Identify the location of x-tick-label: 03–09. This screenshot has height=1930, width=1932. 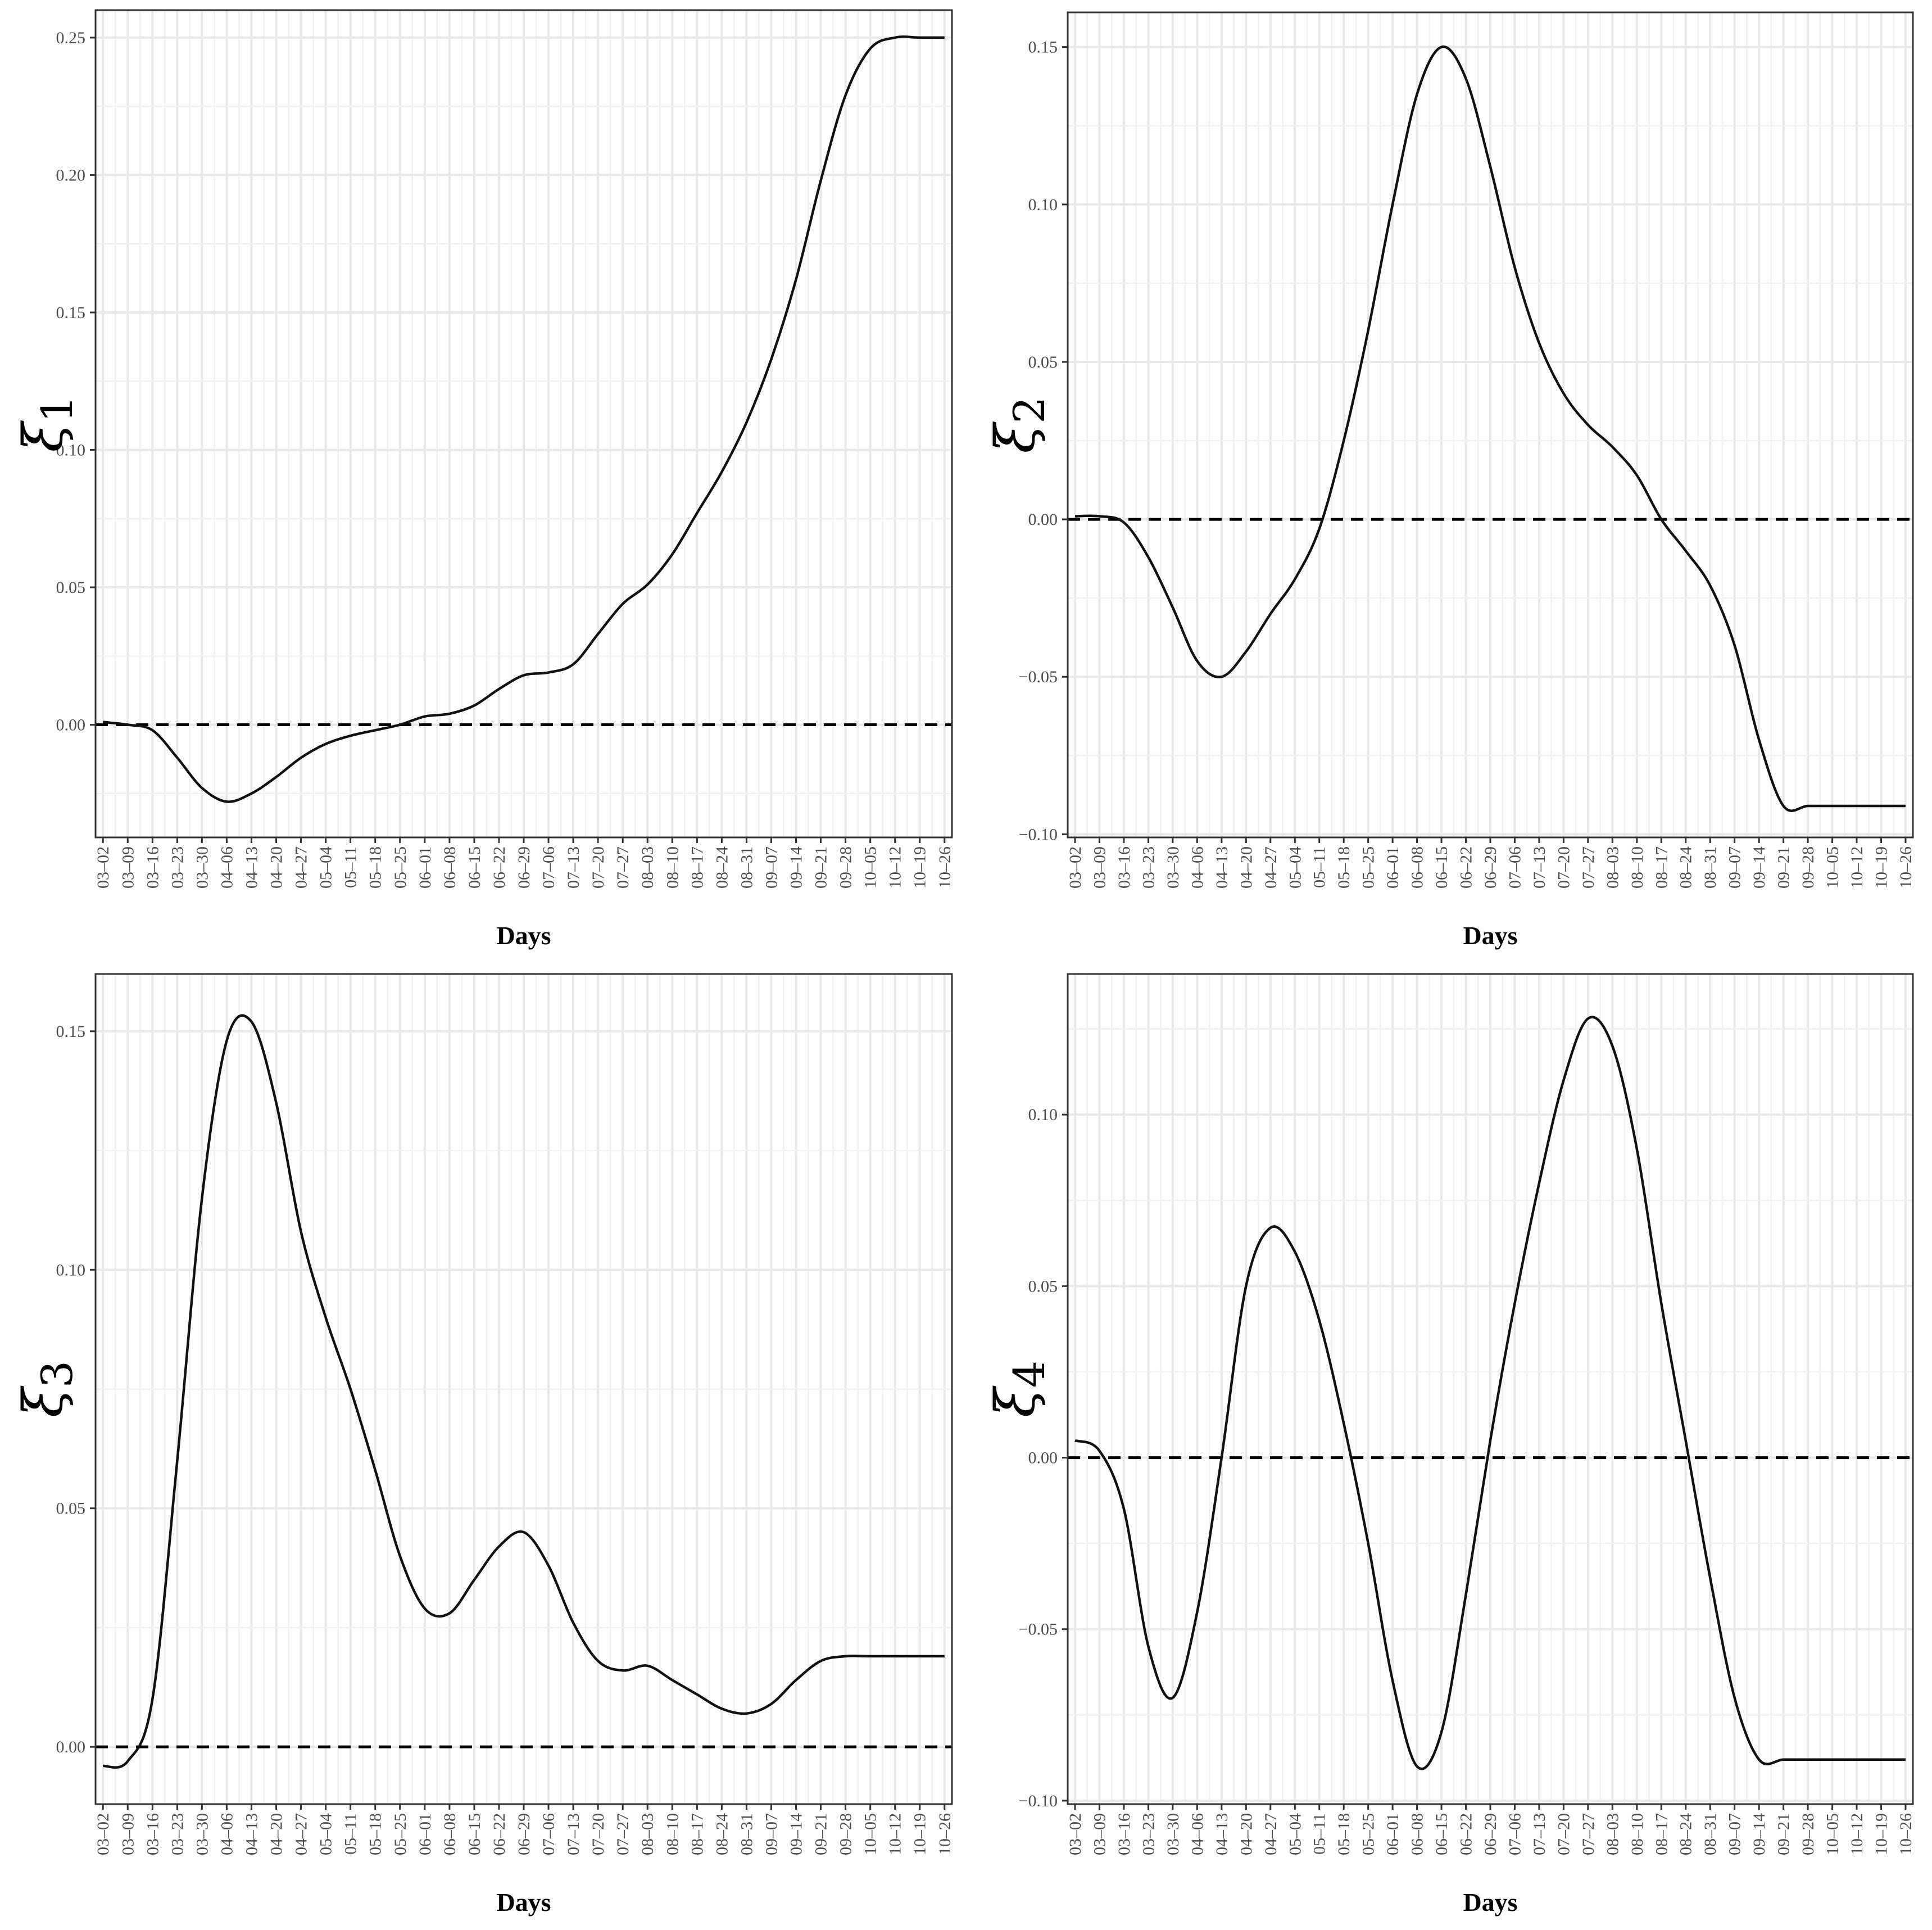
(1100, 867).